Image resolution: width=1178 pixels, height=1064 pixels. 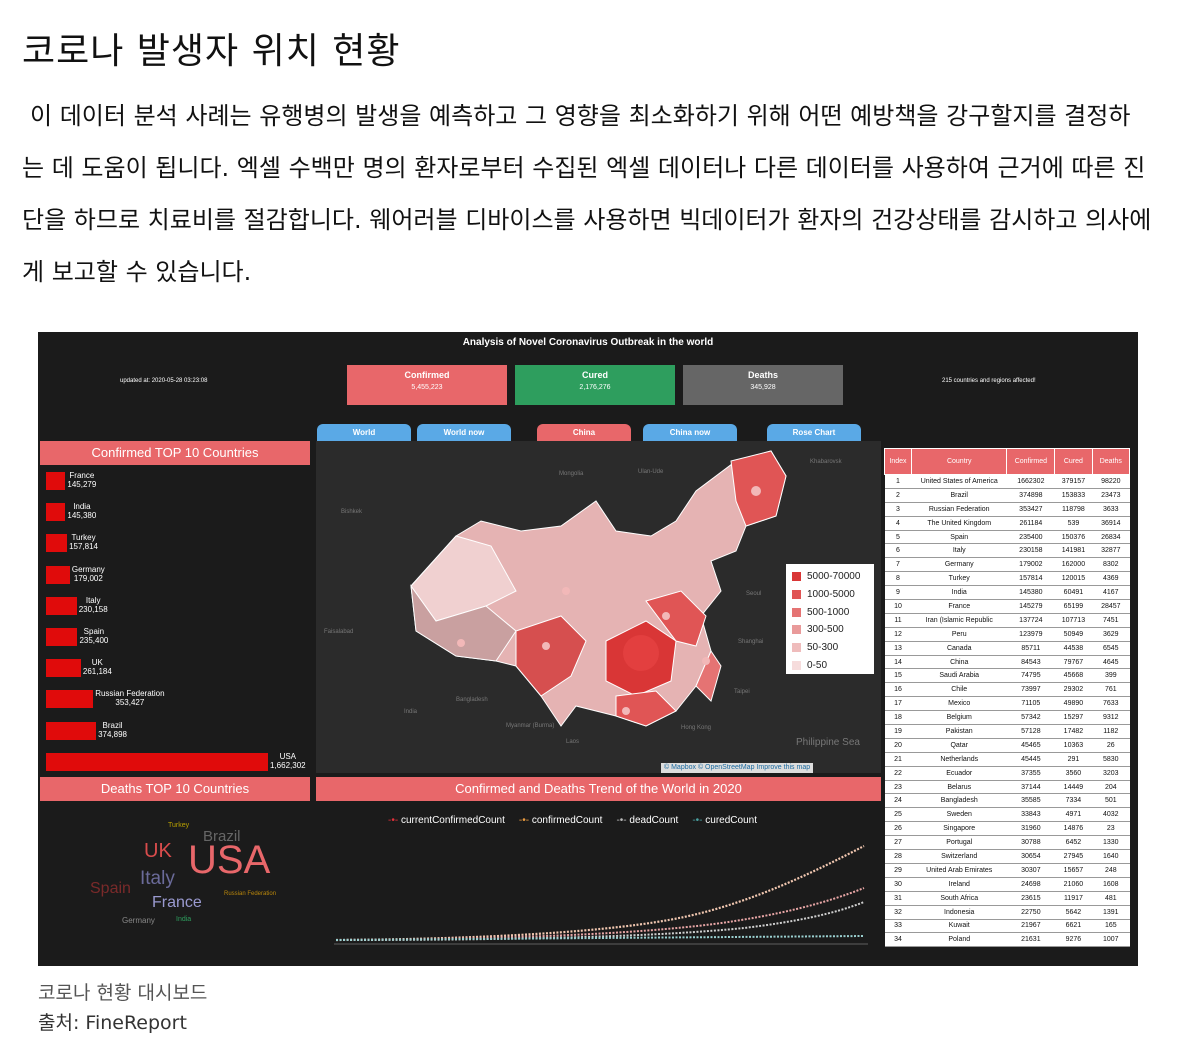 I want to click on legend-item: 0-50, so click(x=830, y=665).